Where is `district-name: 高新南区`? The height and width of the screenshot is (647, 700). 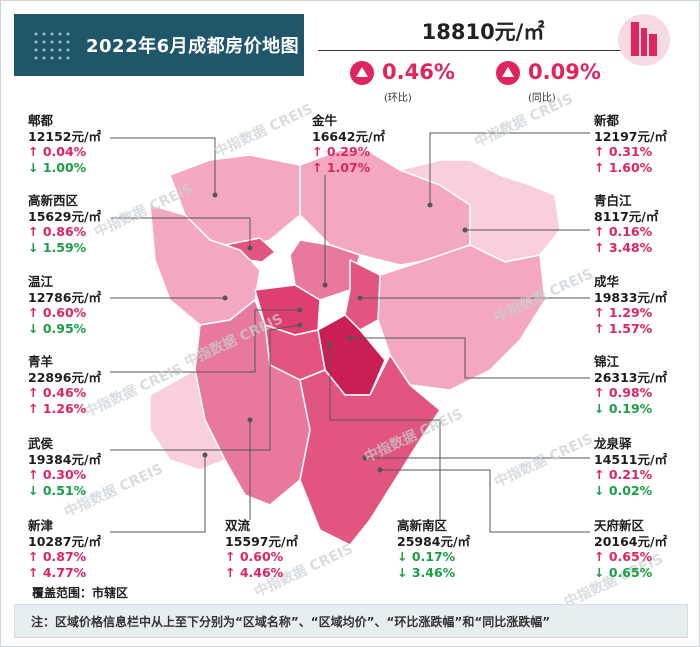
district-name: 高新南区 is located at coordinates (422, 525).